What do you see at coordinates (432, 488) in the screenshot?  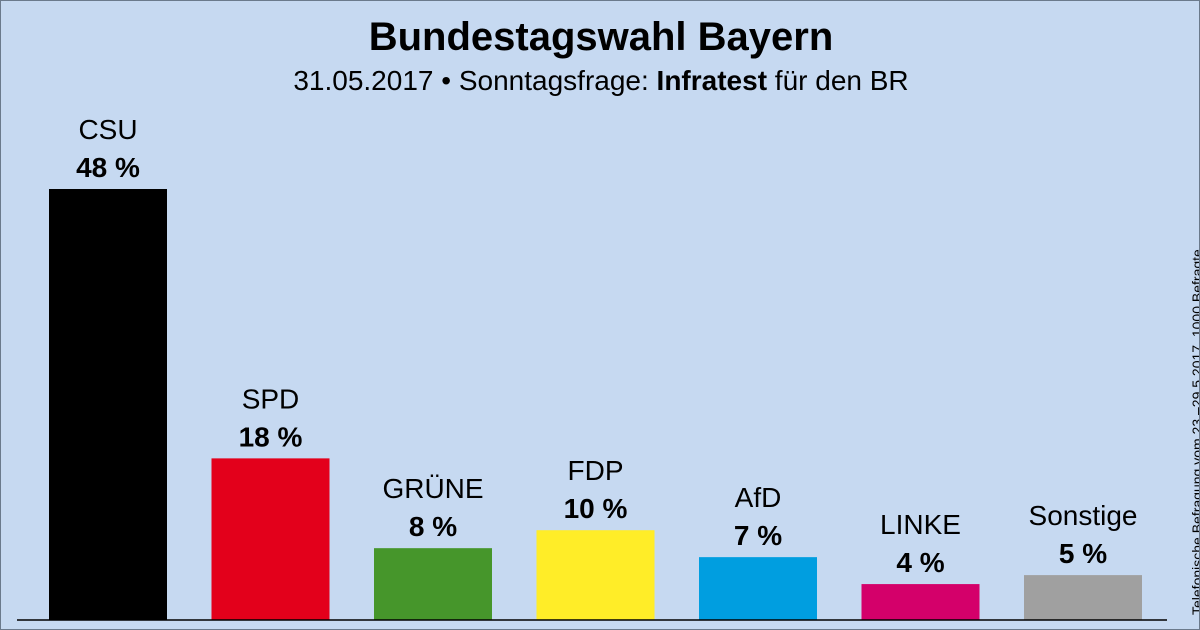 I see `party-label: GRÜNE` at bounding box center [432, 488].